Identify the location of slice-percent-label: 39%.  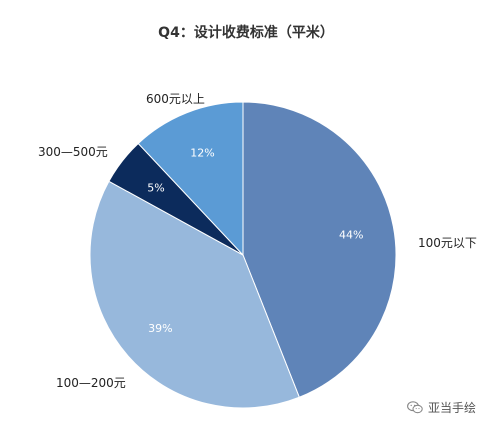
(160, 328).